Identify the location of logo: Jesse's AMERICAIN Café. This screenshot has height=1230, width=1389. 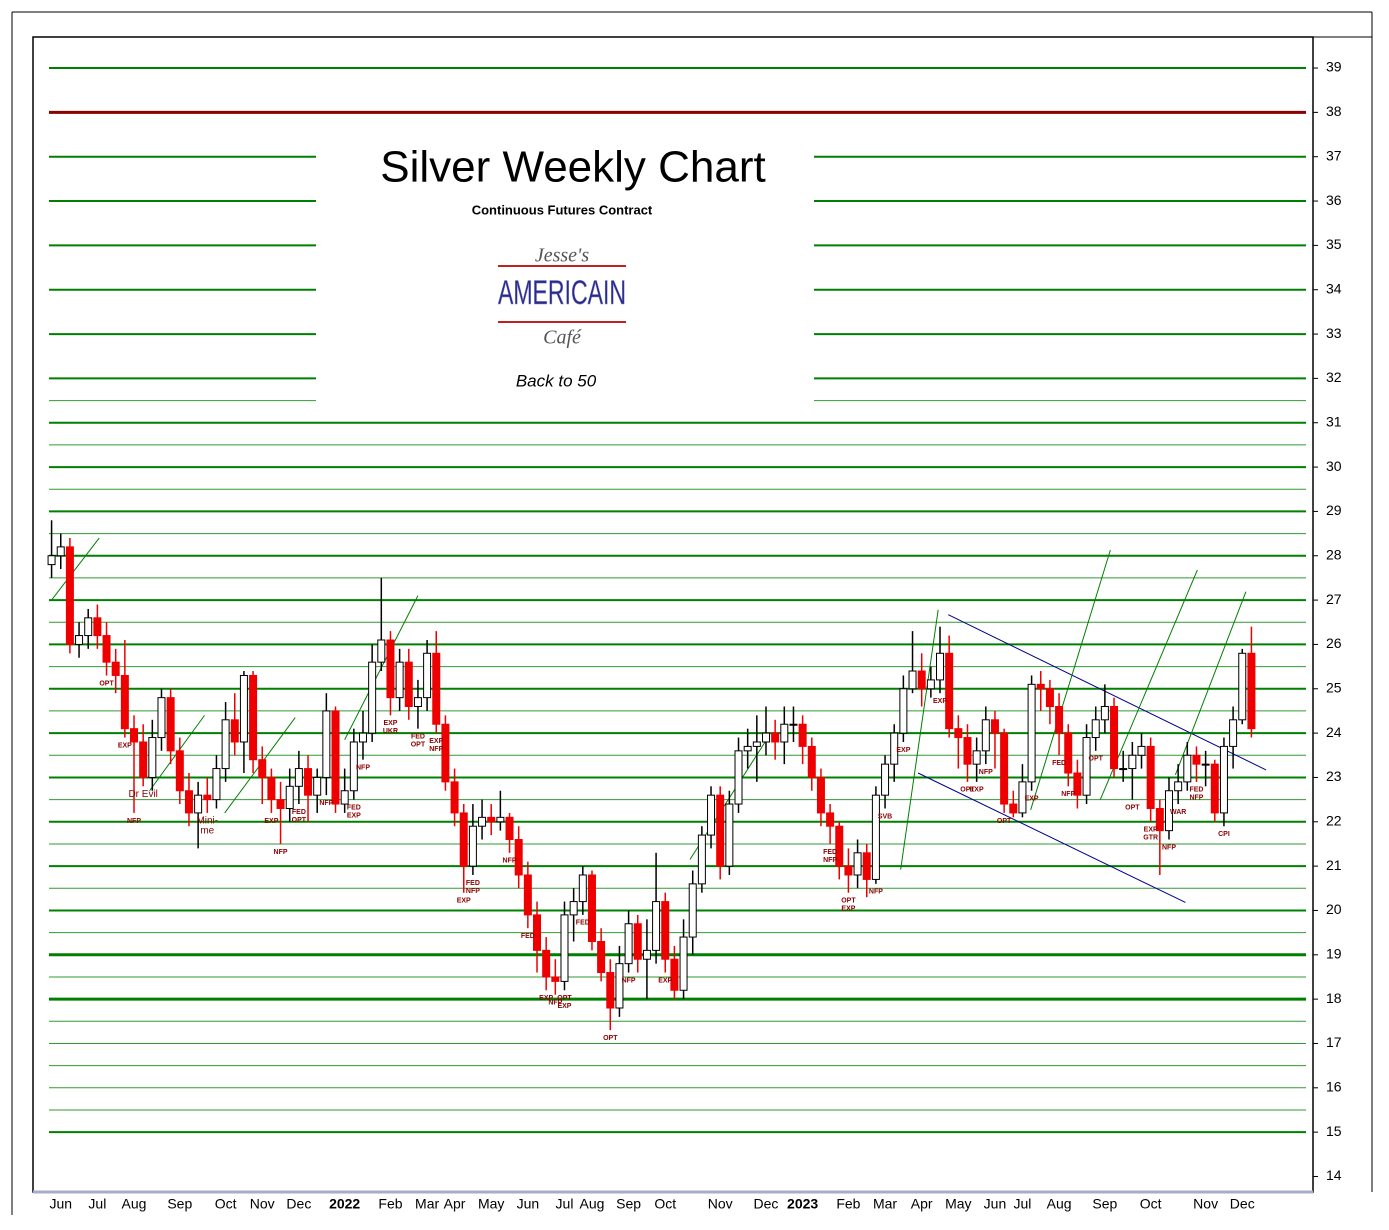
(562, 297).